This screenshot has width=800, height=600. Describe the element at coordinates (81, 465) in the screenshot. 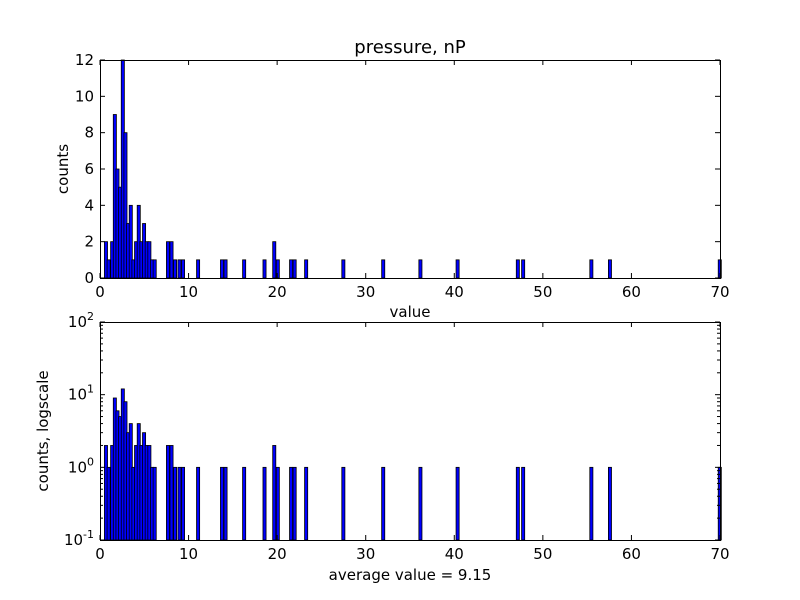

I see `y-tick-label: 10⁰` at that location.